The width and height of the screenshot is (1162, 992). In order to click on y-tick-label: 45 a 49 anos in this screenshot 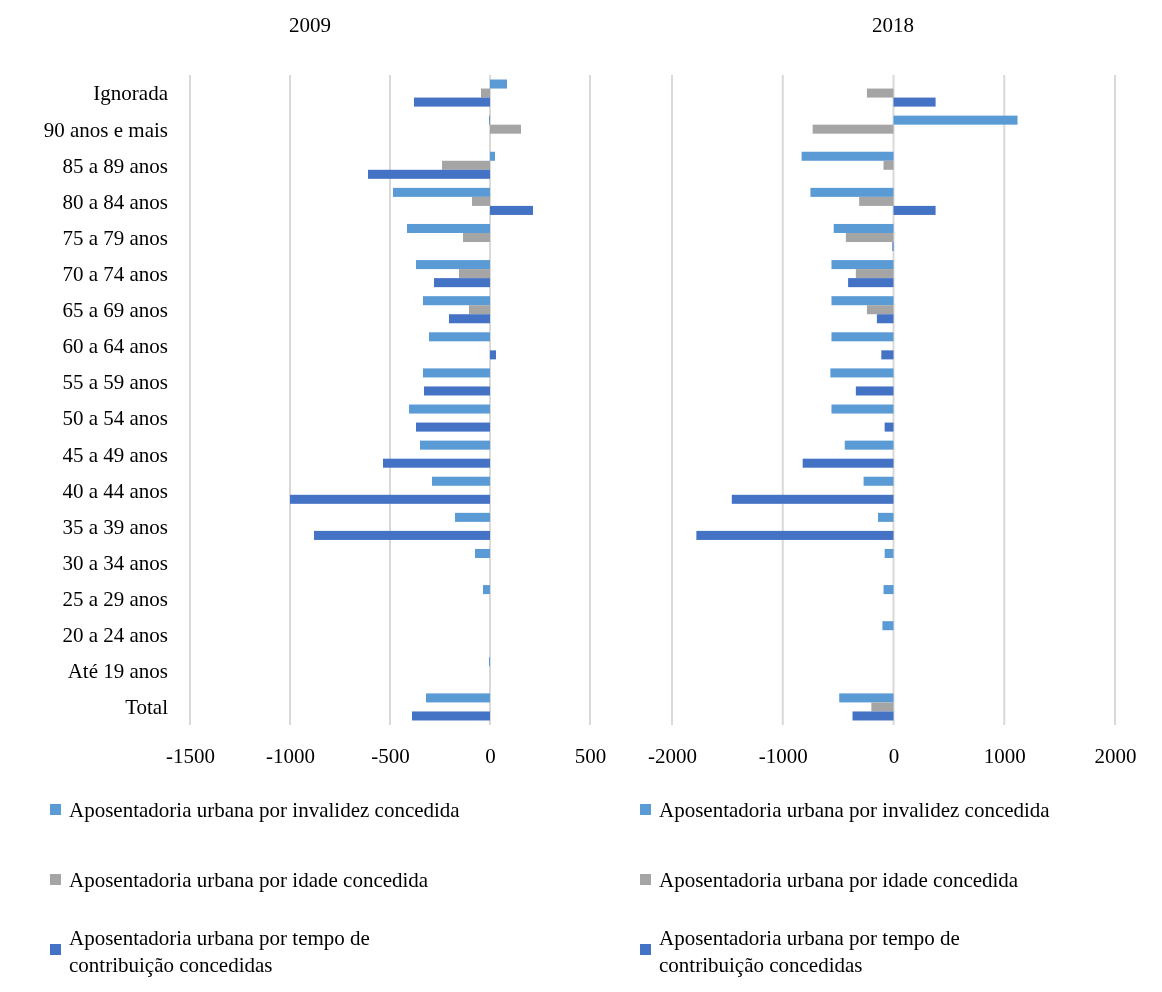, I will do `click(115, 454)`.